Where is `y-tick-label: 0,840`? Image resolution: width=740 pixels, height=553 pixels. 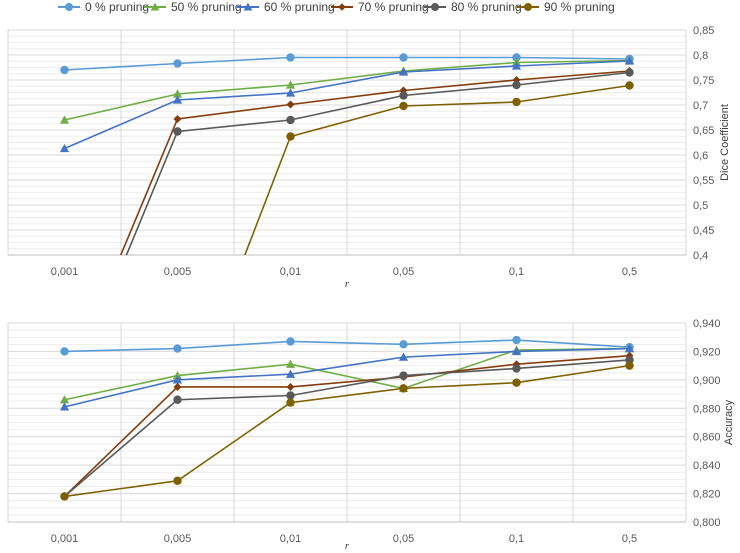 y-tick-label: 0,840 is located at coordinates (707, 466).